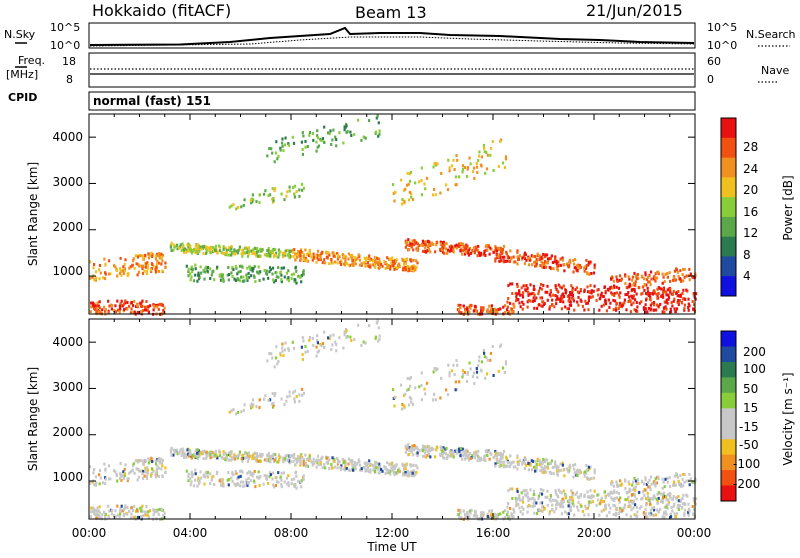  I want to click on power-y-tick-2000: 2000, so click(67, 227).